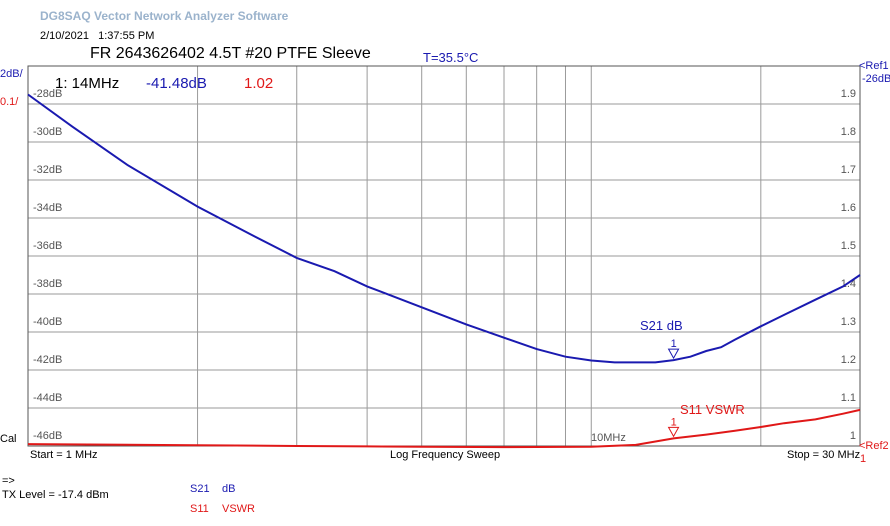  Describe the element at coordinates (258, 83) in the screenshot. I see `marker-readout-s11: 1.02` at that location.